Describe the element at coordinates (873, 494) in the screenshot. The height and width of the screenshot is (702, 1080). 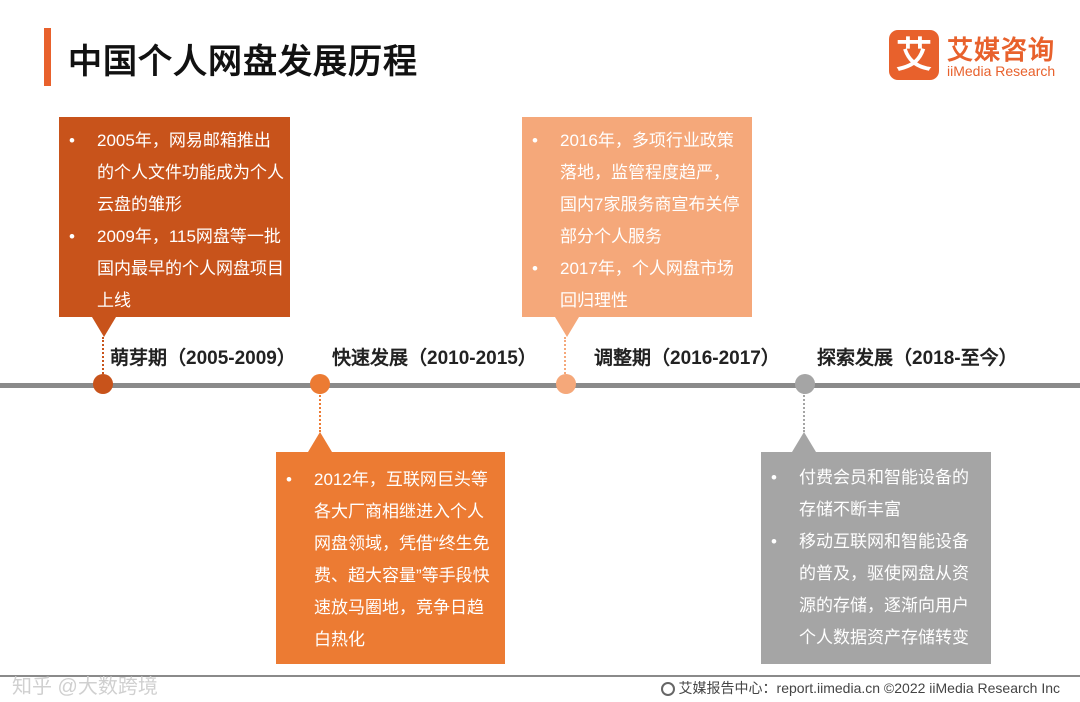
I see `stage4-item-1: 付费会员和智能设备的存储不断丰富` at that location.